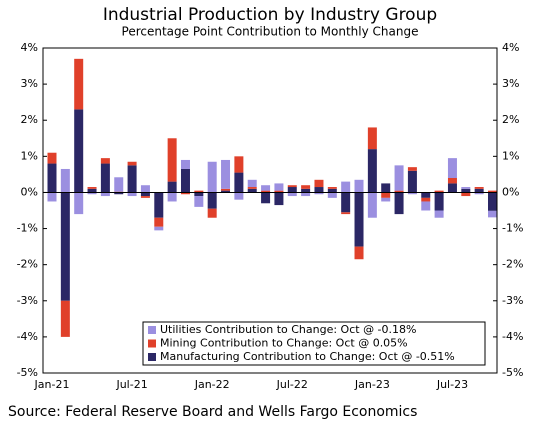 The image size is (541, 425). What do you see at coordinates (29, 83) in the screenshot?
I see `y-tick-label: 3%` at bounding box center [29, 83].